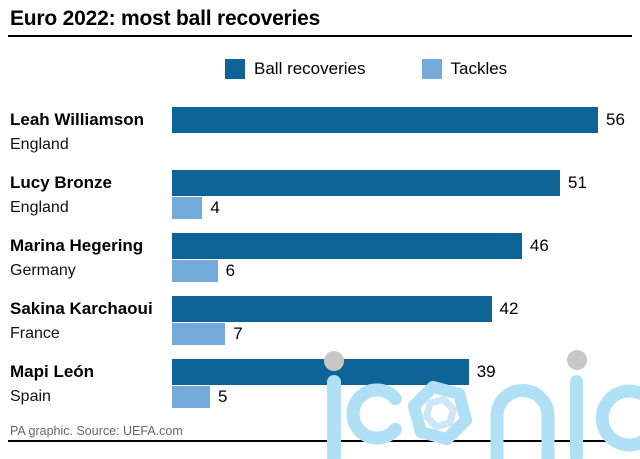  What do you see at coordinates (310, 68) in the screenshot?
I see `legend-label: Ball recoveries` at bounding box center [310, 68].